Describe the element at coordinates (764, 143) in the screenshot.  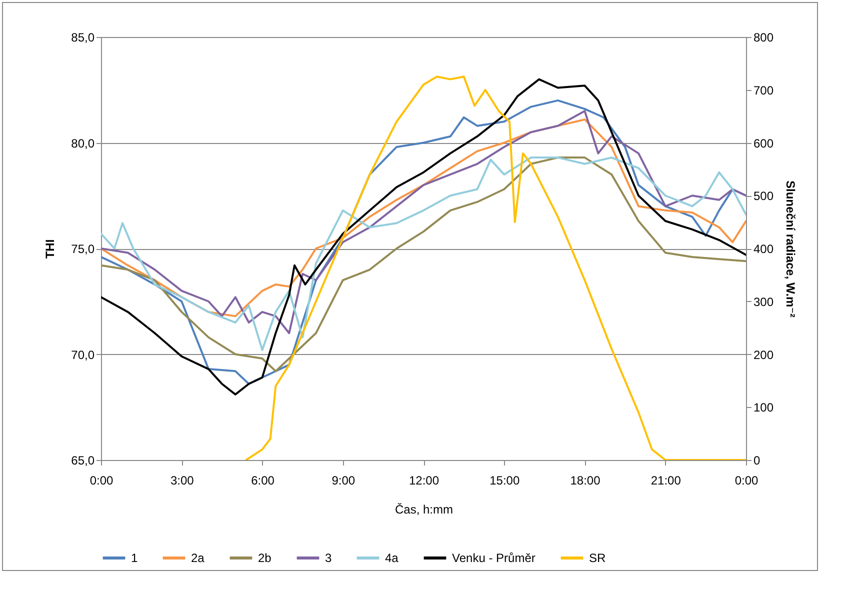
I see `y2-tick-label: 600` at that location.